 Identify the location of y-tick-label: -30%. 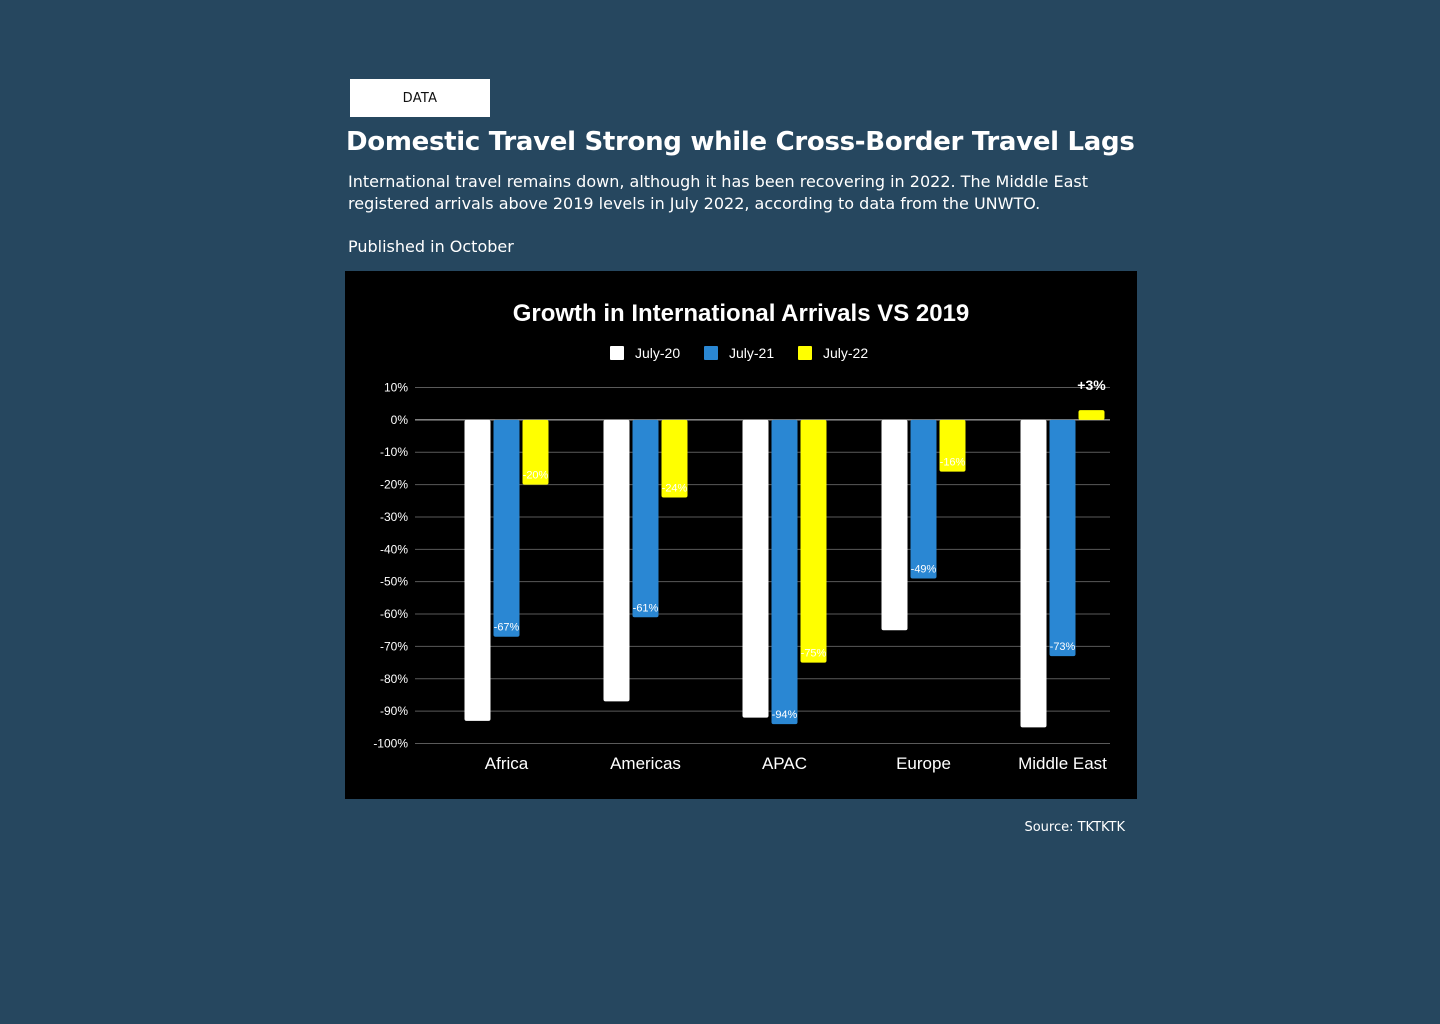
(394, 517).